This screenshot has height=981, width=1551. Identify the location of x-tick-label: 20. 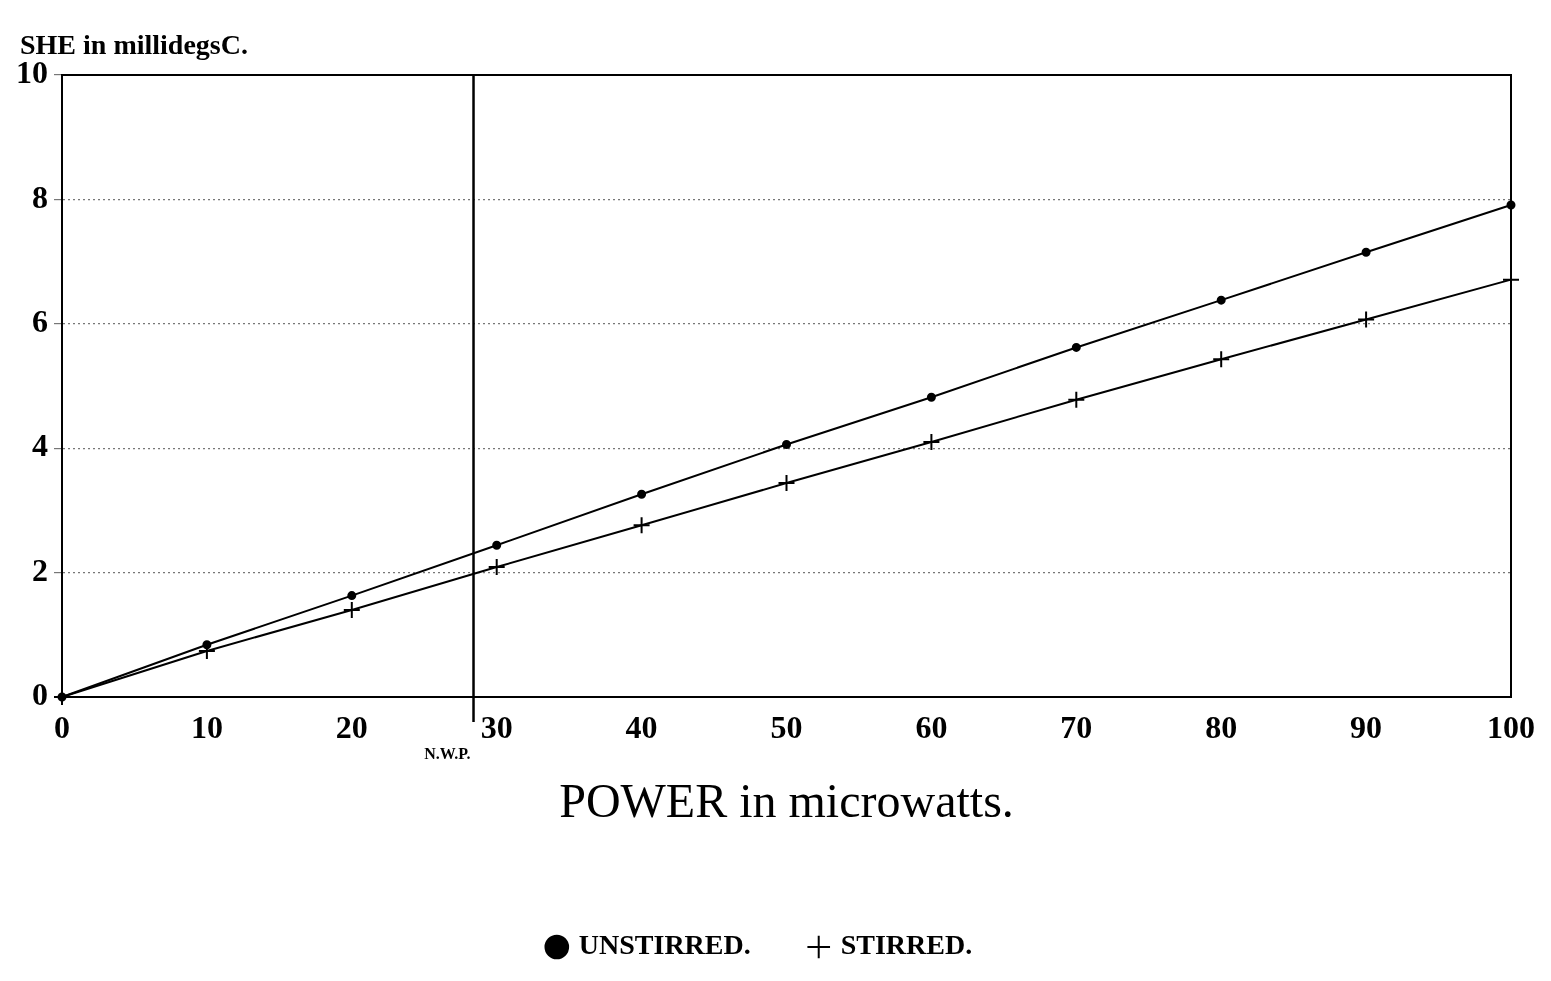
(351, 727).